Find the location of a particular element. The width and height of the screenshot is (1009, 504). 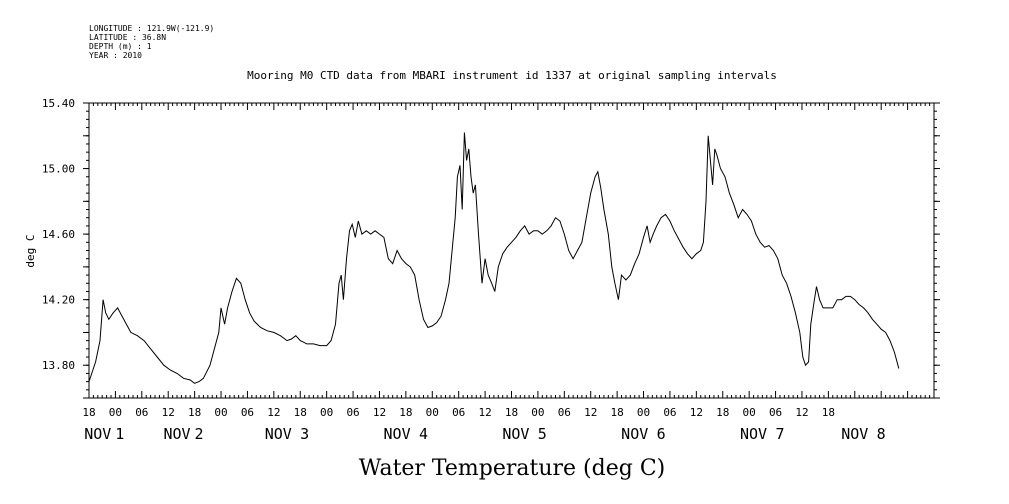

date-label: 7 is located at coordinates (779, 434).